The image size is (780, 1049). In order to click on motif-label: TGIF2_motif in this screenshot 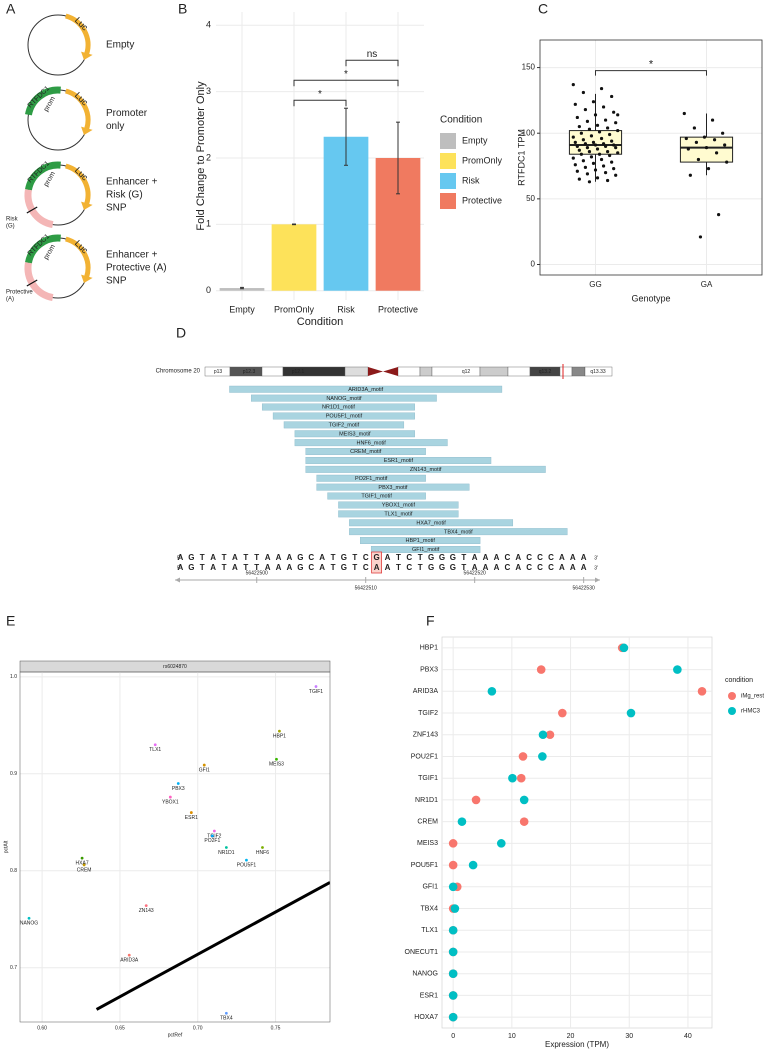, I will do `click(344, 425)`.